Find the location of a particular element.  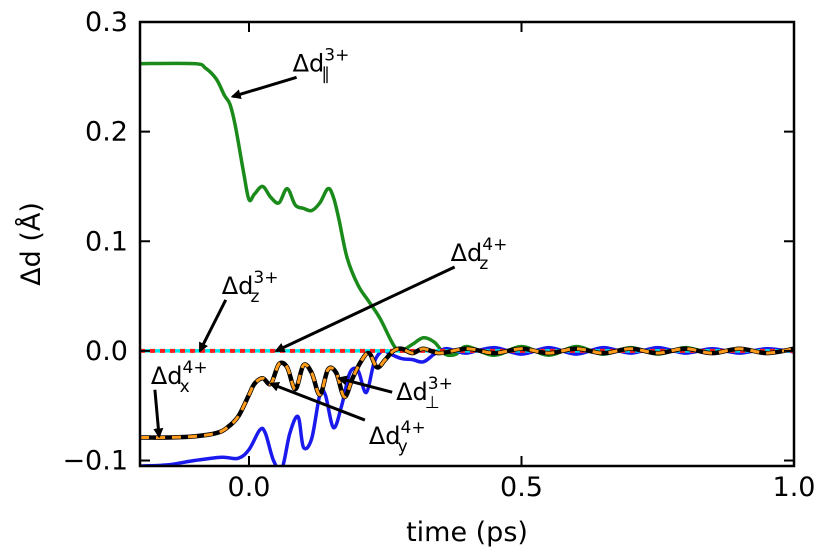

annotation-par3: Δd3+ ∥ is located at coordinates (290, 72).